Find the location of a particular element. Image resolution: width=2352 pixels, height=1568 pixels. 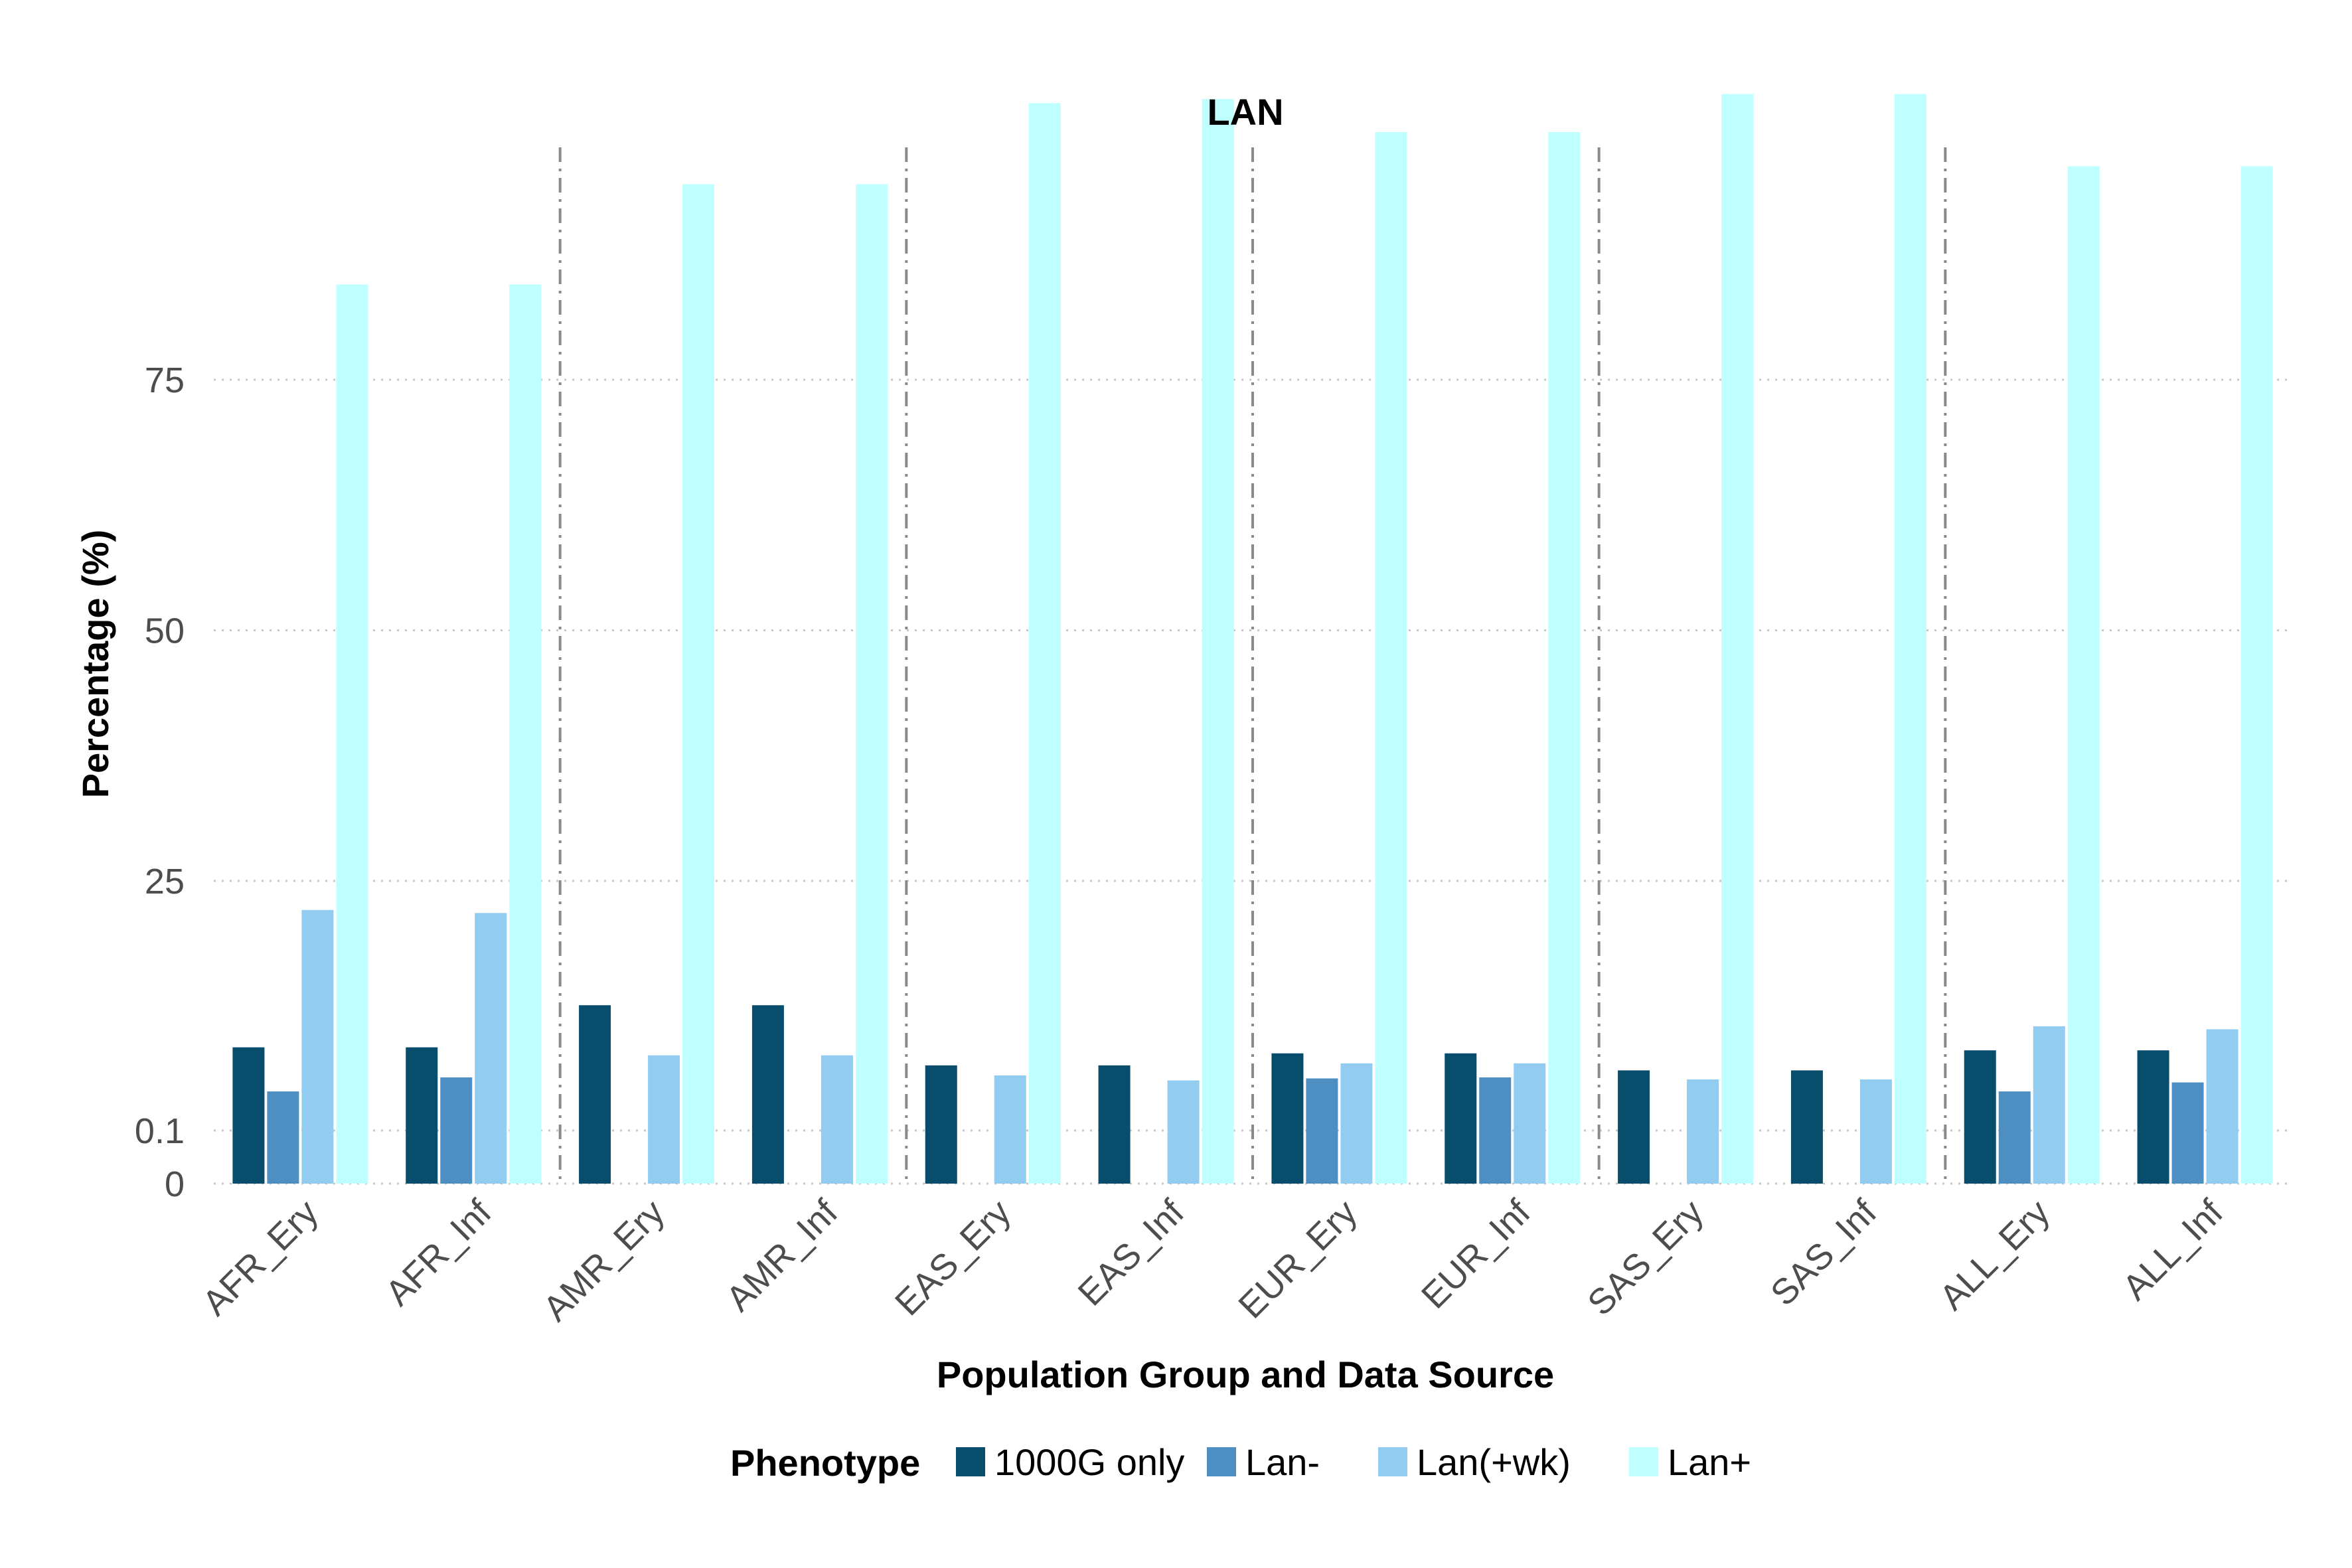

legend-items: 1000G only Lan- Lan(+wk) Lan+ is located at coordinates (1354, 1462).